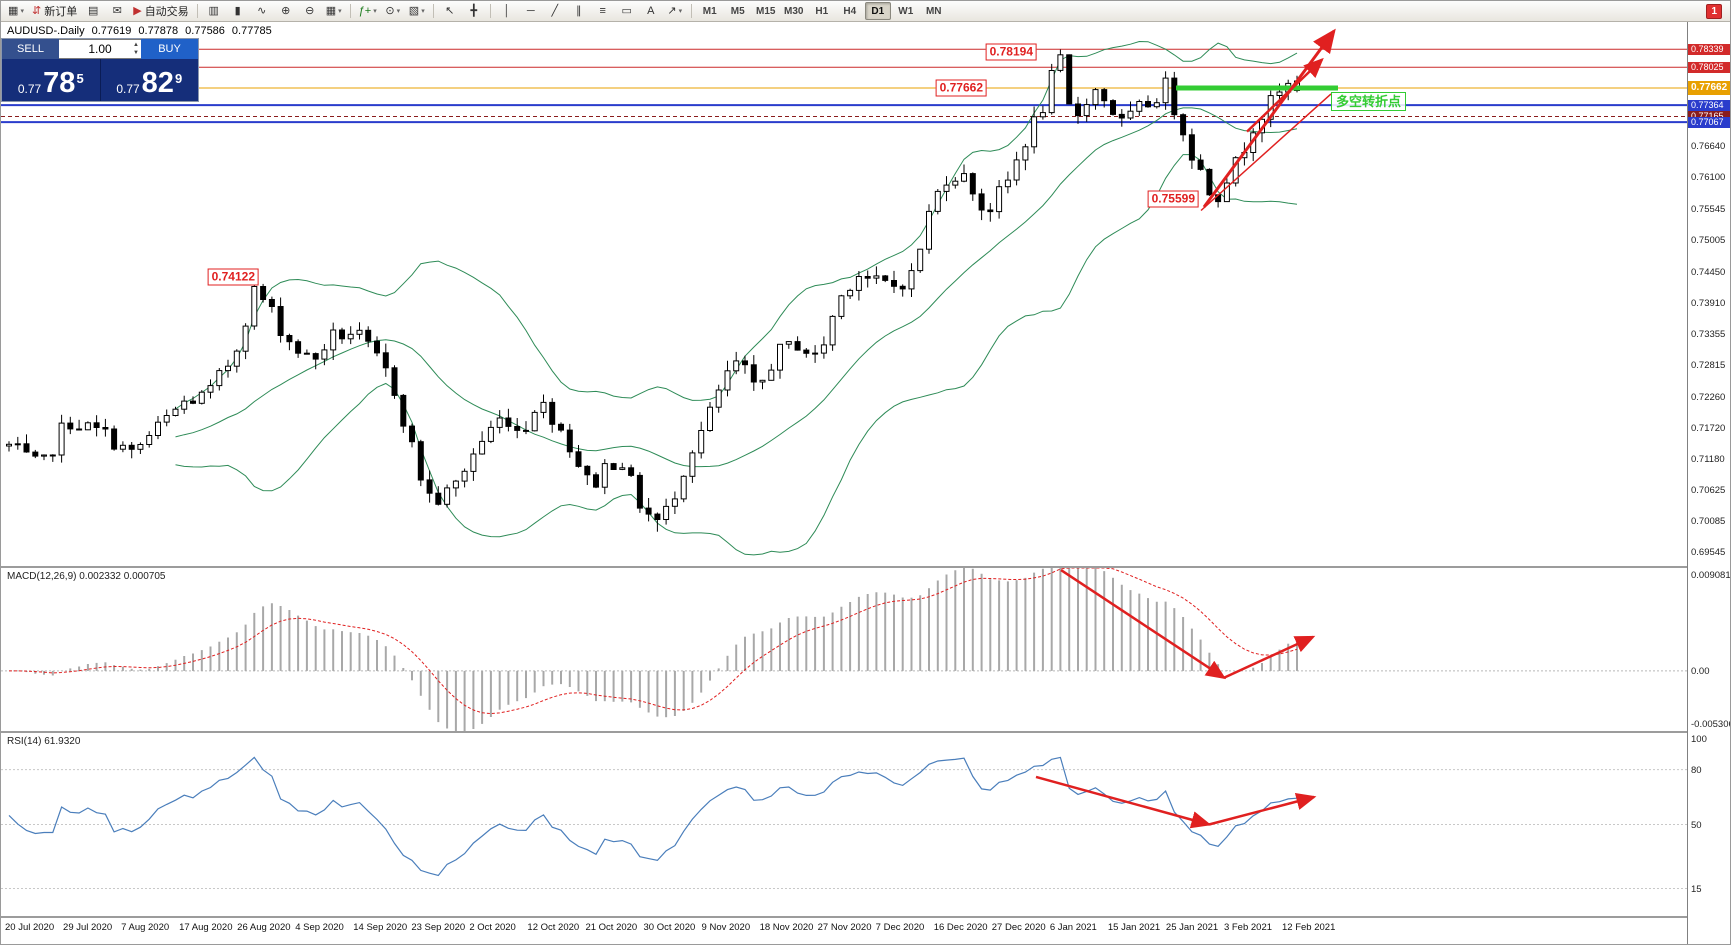 This screenshot has width=1731, height=945. What do you see at coordinates (136, 49) in the screenshot?
I see `volume-spinner: ▲ ▼` at bounding box center [136, 49].